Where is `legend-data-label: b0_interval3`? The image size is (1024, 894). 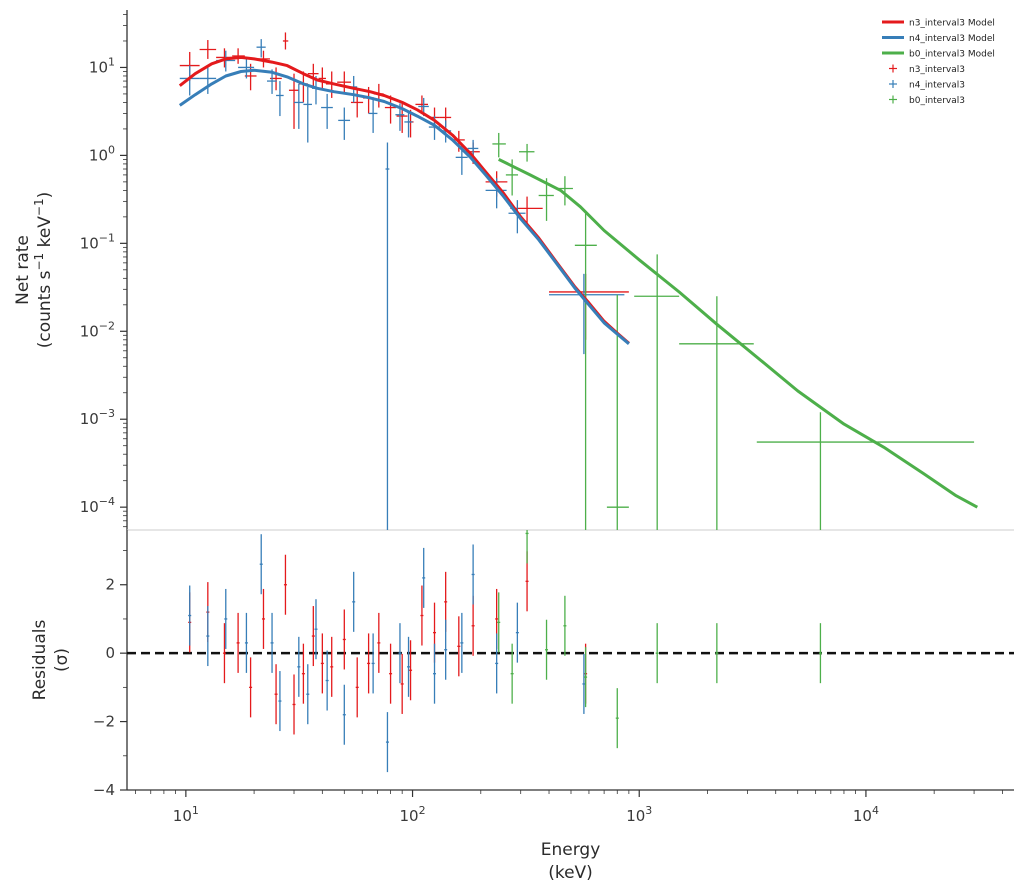 legend-data-label: b0_interval3 is located at coordinates (937, 101).